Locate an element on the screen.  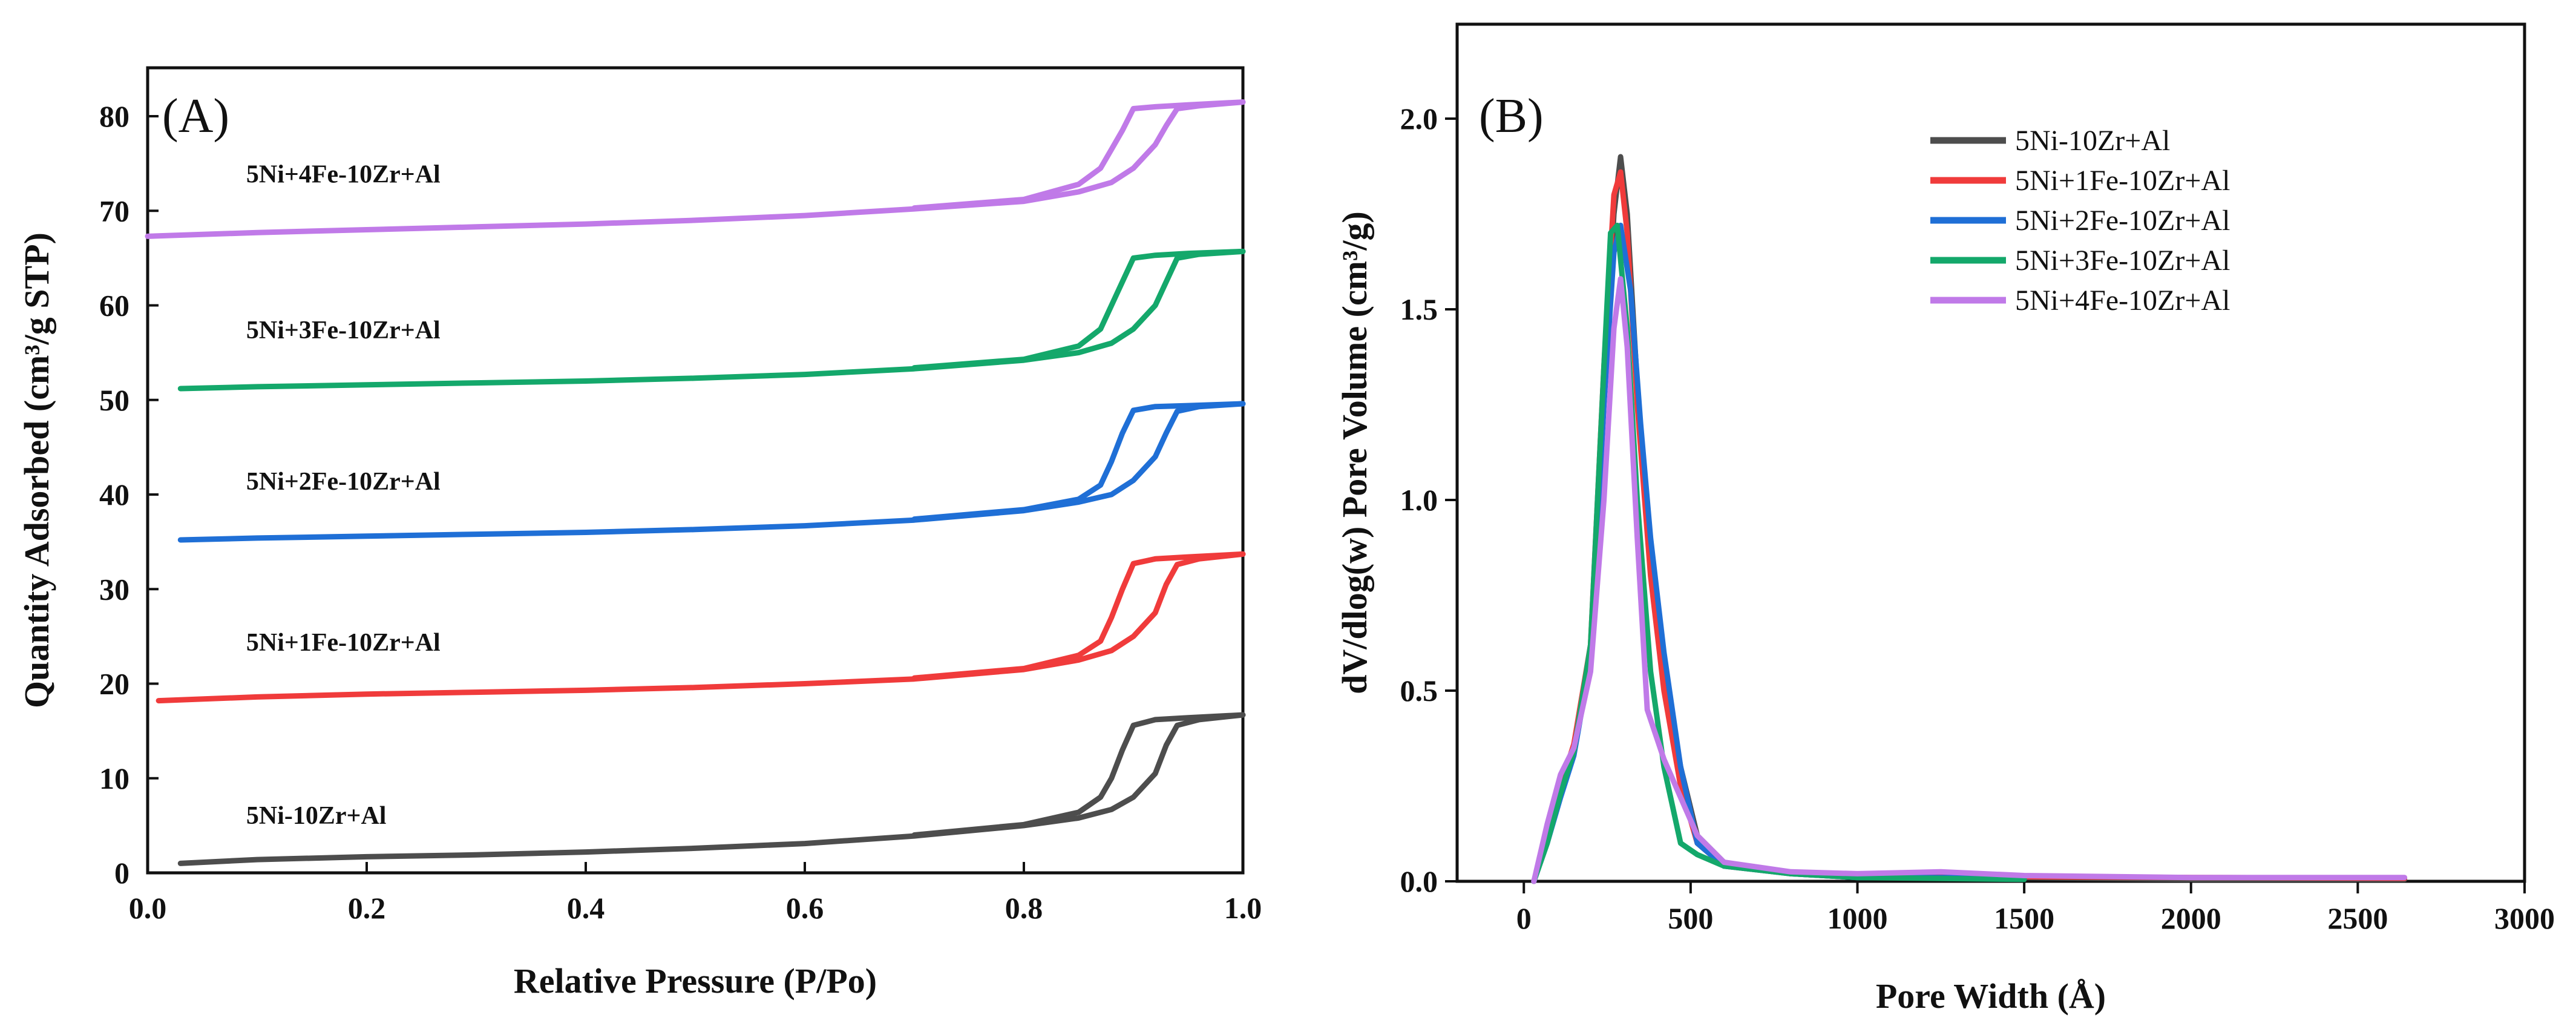
panel-a-y-tick-label: 60 is located at coordinates (114, 306).